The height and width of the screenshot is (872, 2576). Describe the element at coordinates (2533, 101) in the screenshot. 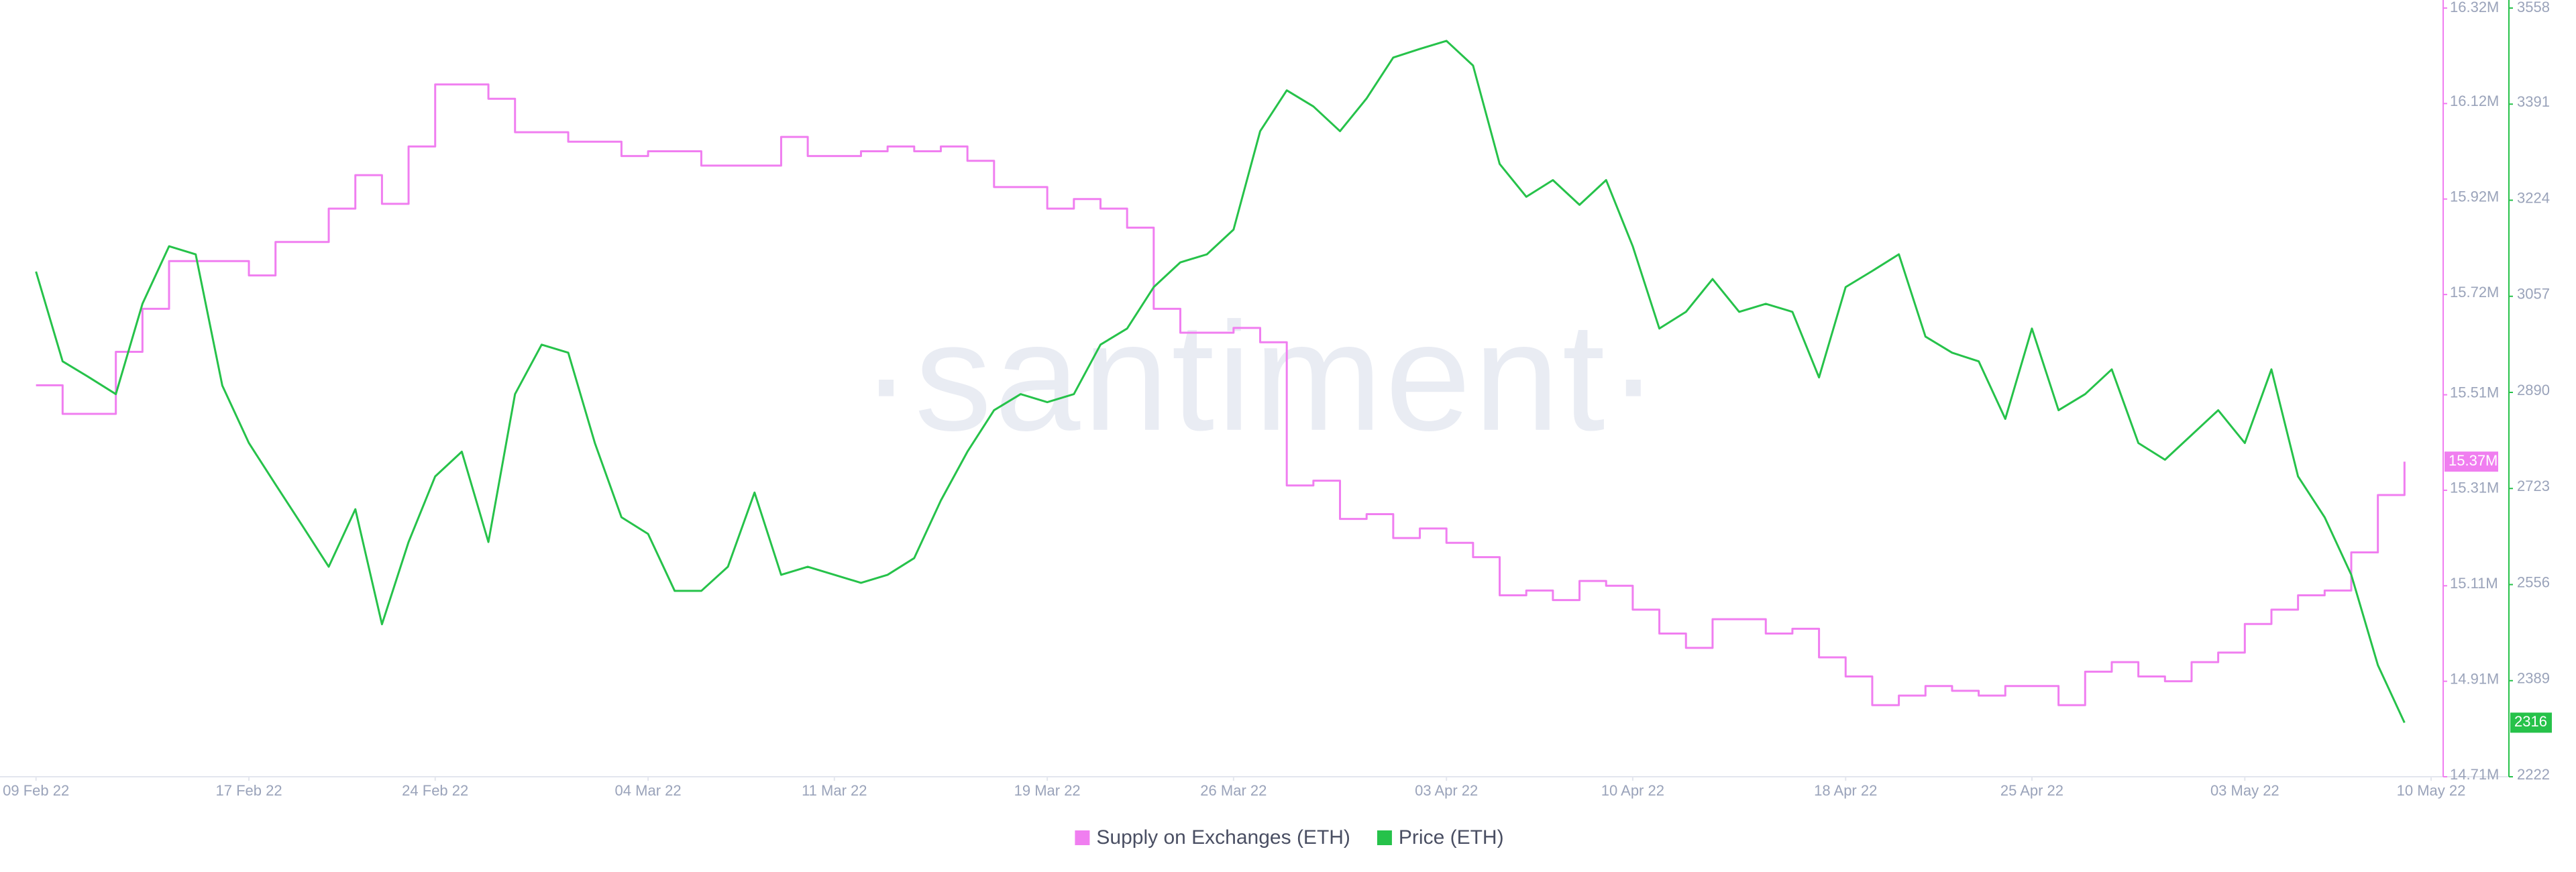

I see `y2-tick-label: 3391` at that location.